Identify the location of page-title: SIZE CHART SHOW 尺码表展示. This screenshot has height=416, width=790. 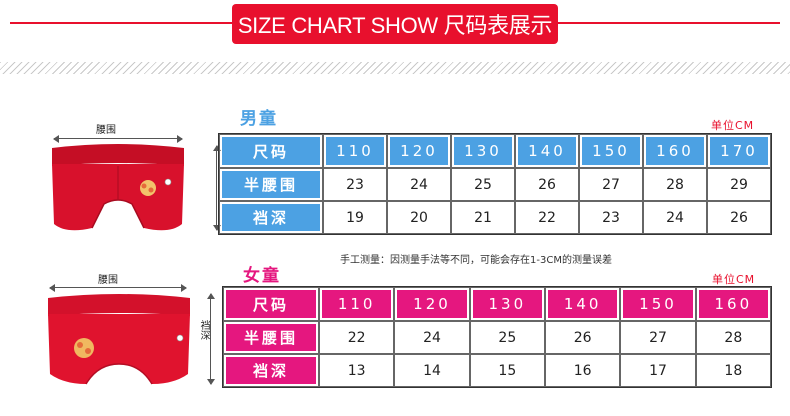
(395, 25).